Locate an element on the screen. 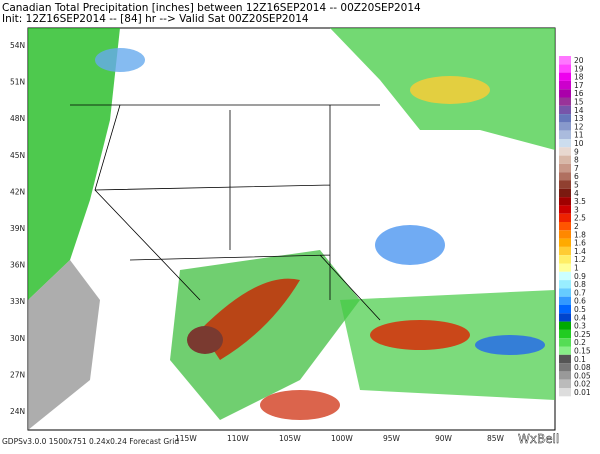 The width and height of the screenshot is (600, 454). legend-label: 1.8 is located at coordinates (580, 234).